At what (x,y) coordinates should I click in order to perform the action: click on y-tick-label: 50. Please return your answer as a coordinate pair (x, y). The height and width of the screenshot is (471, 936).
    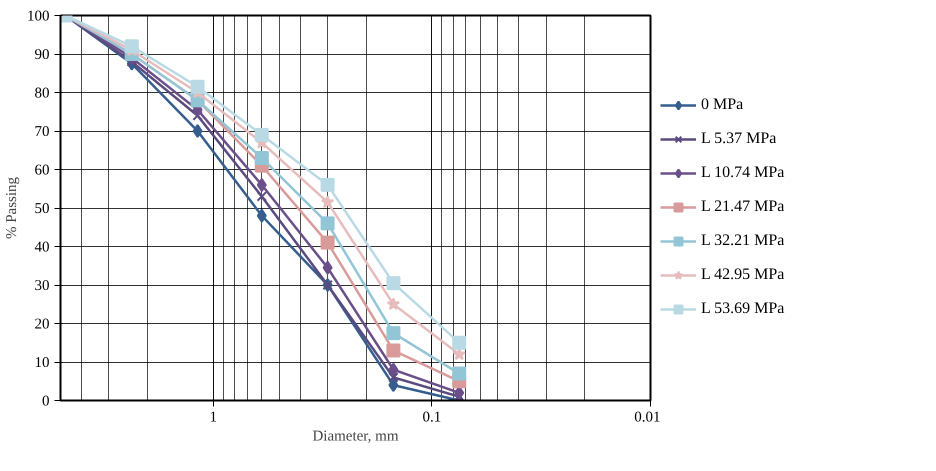
    Looking at the image, I should click on (42, 209).